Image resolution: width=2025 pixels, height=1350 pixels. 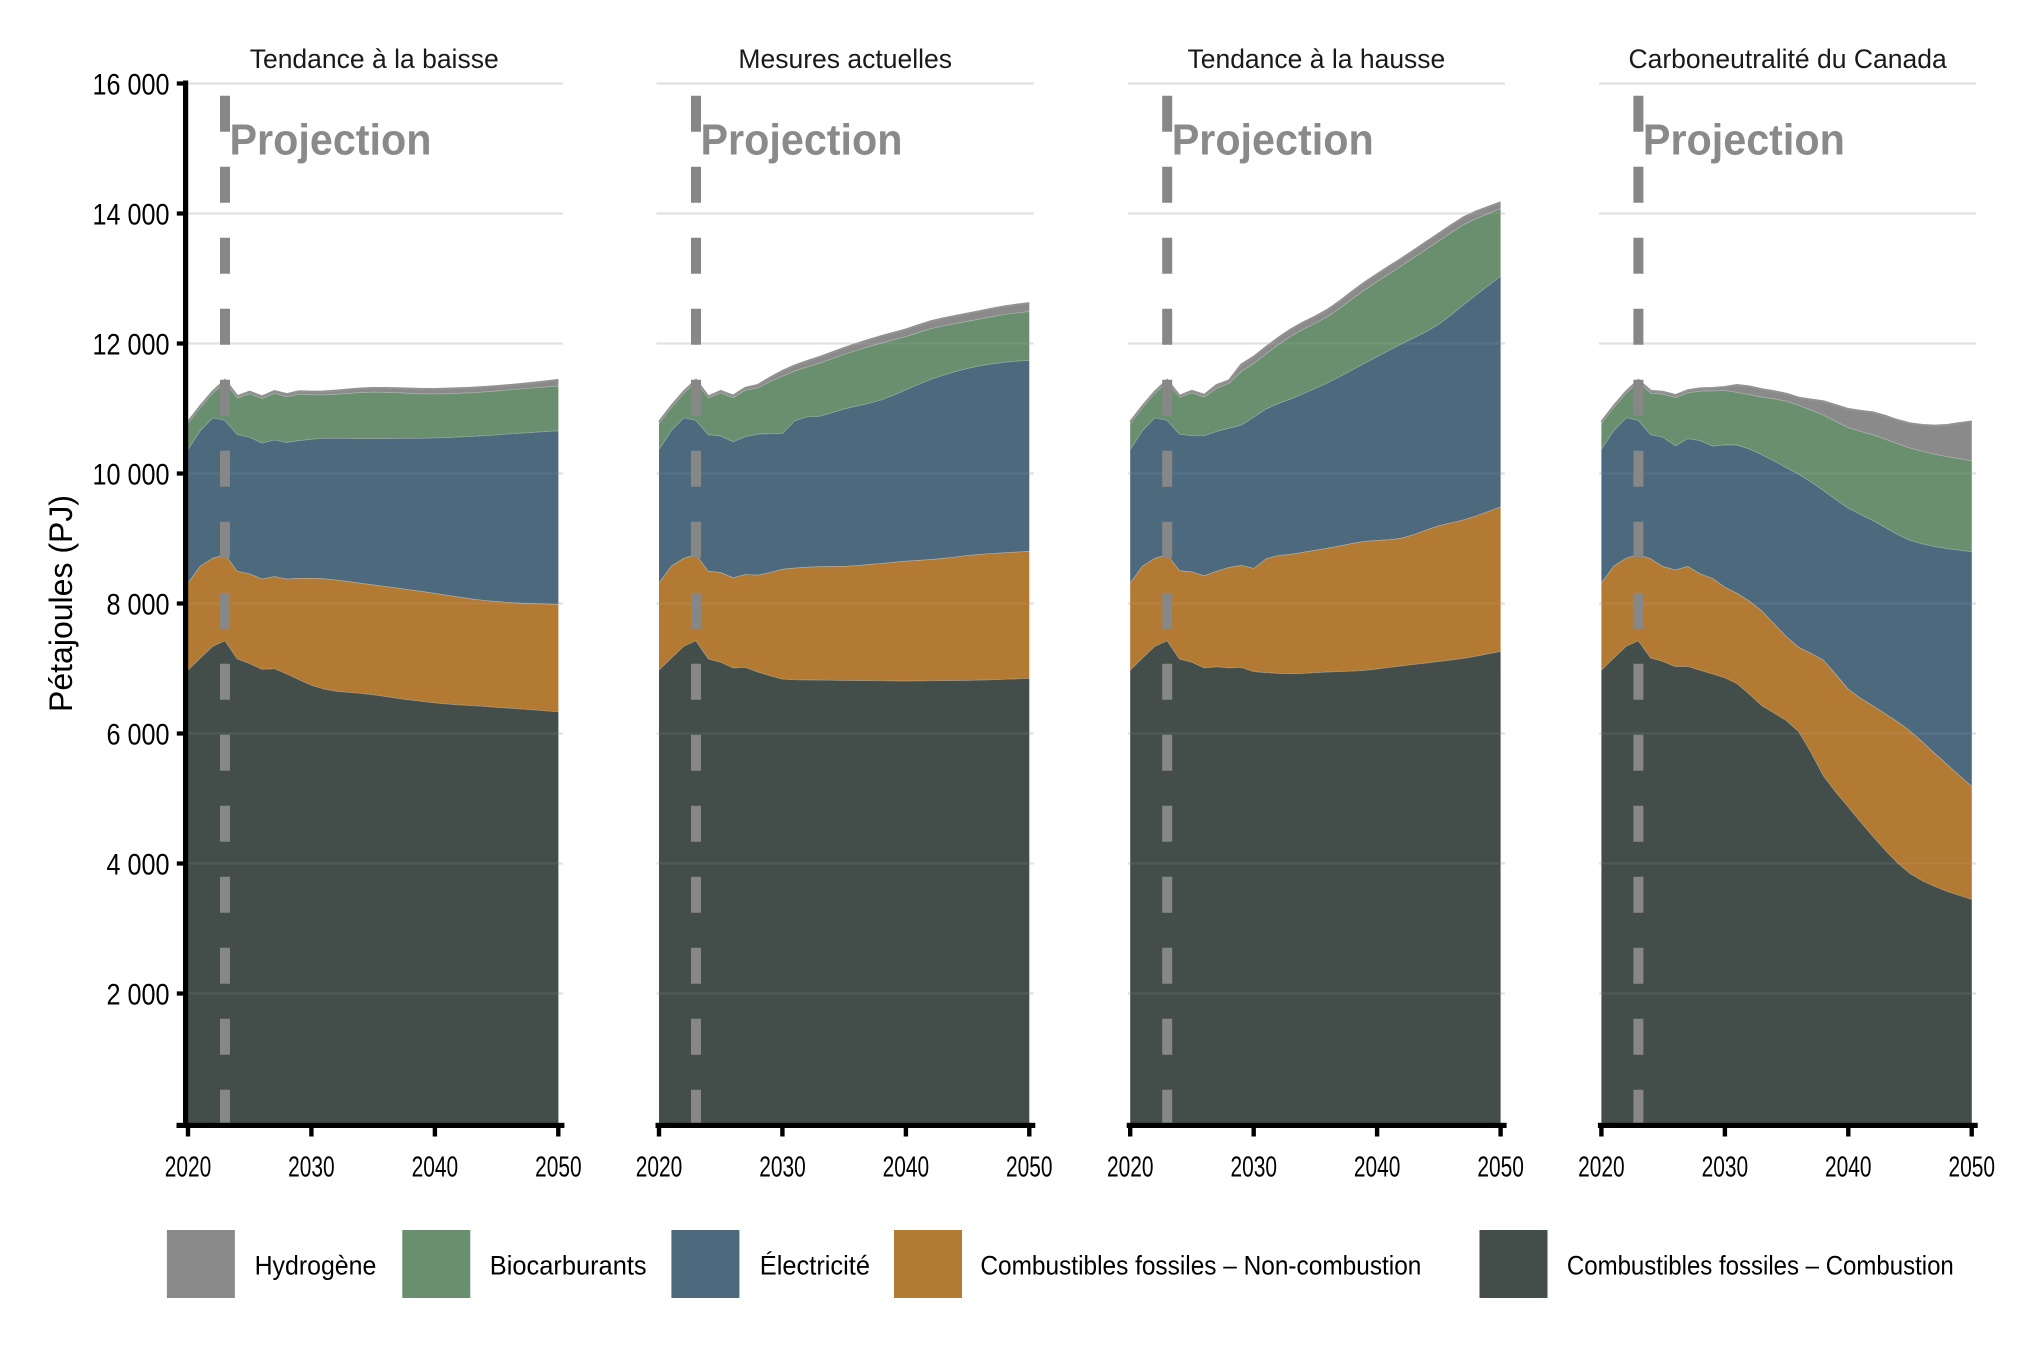 I want to click on svg-text: 10 000, so click(x=131, y=475).